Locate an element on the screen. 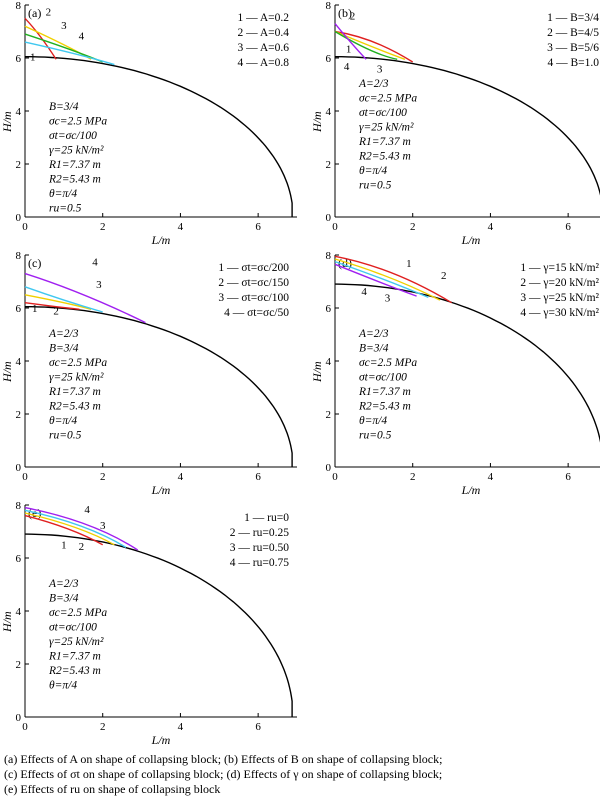 The width and height of the screenshot is (600, 798). panel-a-param-8: ru=0.5 is located at coordinates (65, 209).